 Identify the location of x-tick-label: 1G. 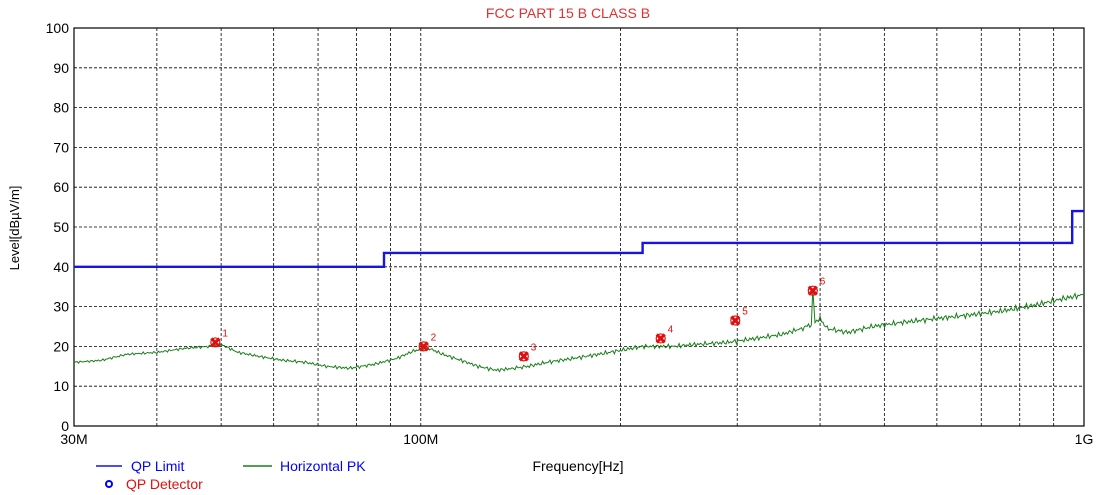
(1084, 439).